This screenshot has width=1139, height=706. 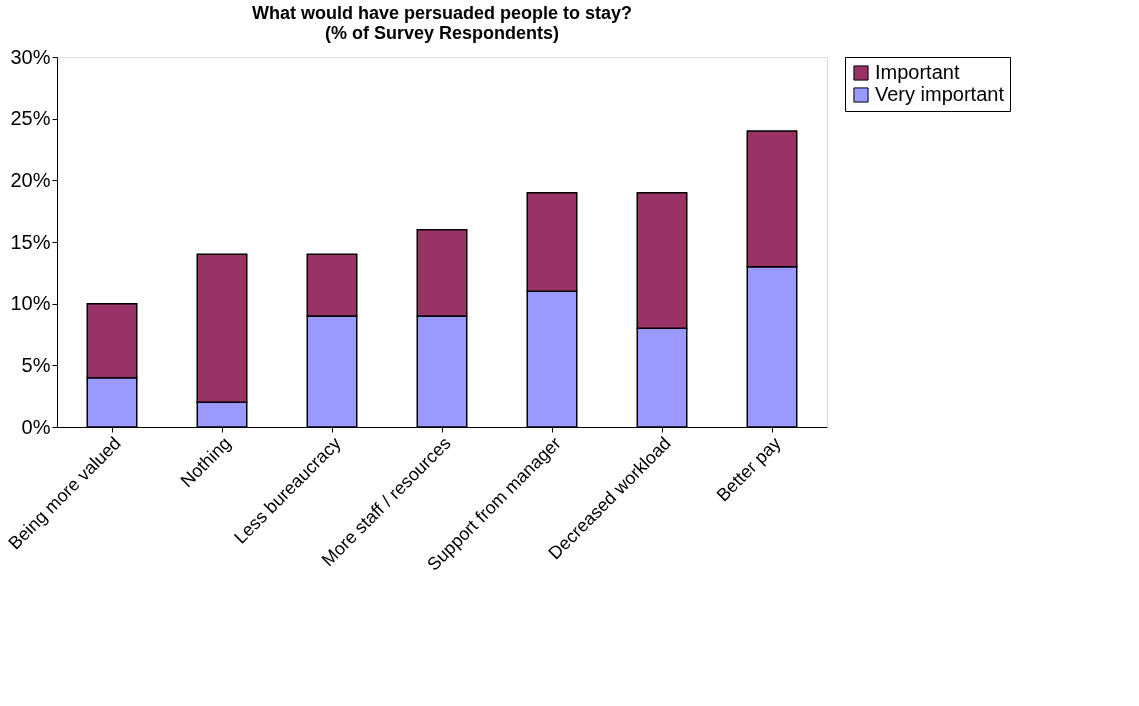 What do you see at coordinates (917, 72) in the screenshot?
I see `legend-label: Important` at bounding box center [917, 72].